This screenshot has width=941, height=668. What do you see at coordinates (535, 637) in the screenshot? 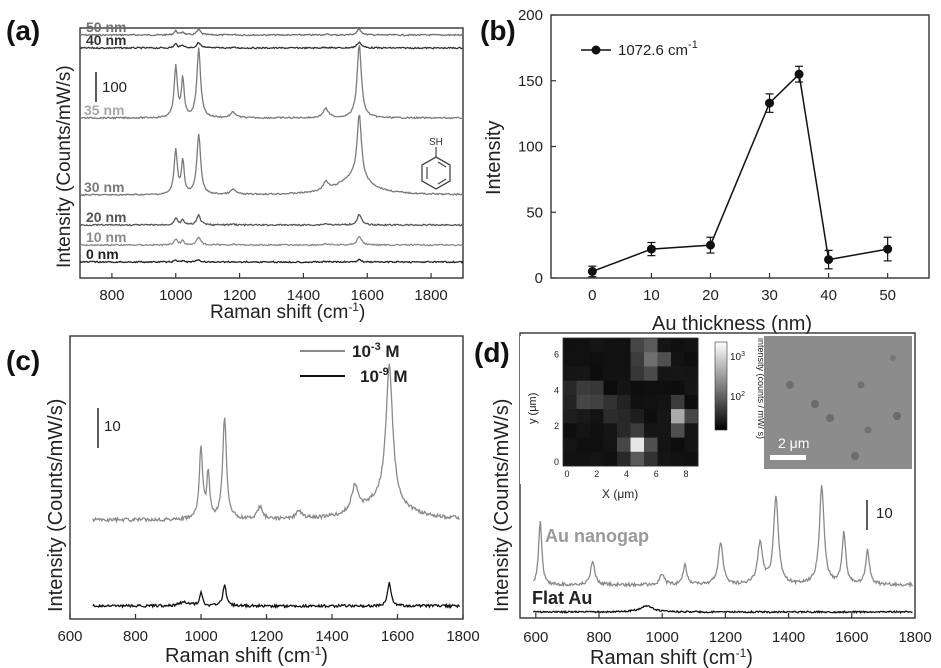
I see `panel-d-xtick-600: 600` at bounding box center [535, 637].